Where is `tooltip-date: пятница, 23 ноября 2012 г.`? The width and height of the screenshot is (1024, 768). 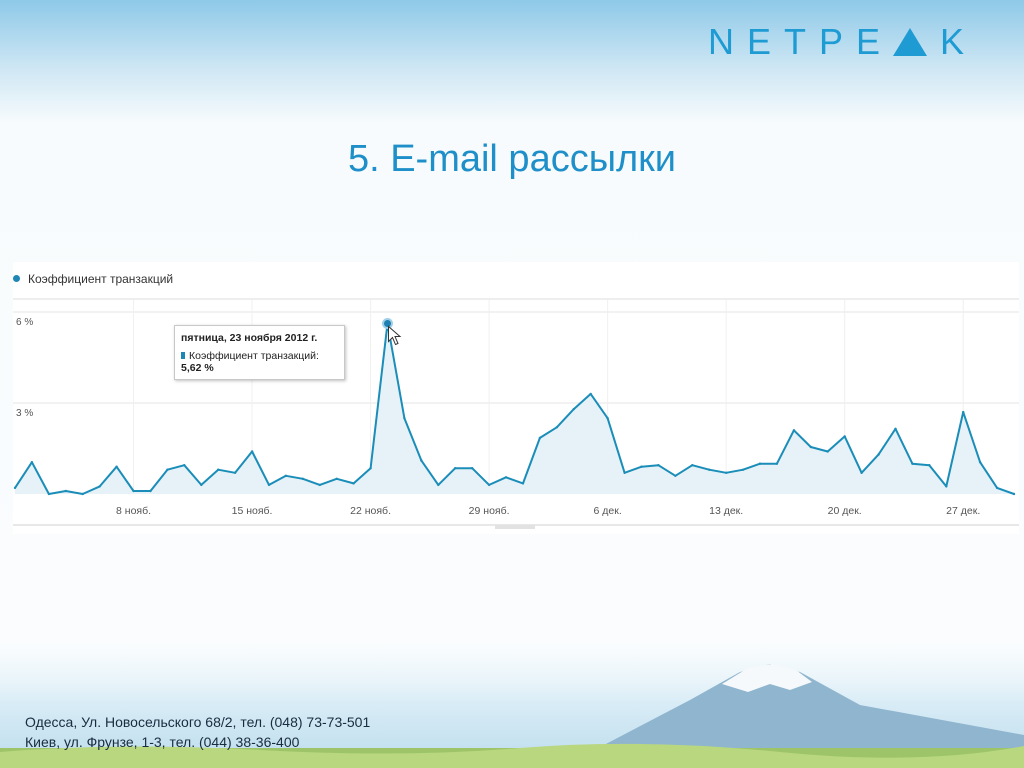 tooltip-date: пятница, 23 ноября 2012 г. is located at coordinates (249, 338).